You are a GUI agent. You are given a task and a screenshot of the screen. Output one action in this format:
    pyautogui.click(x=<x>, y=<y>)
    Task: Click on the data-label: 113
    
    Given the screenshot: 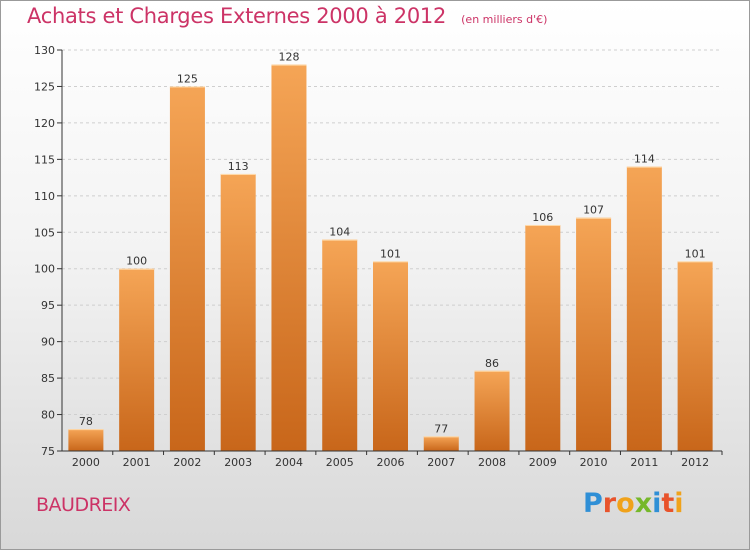 What is the action you would take?
    pyautogui.click(x=238, y=166)
    